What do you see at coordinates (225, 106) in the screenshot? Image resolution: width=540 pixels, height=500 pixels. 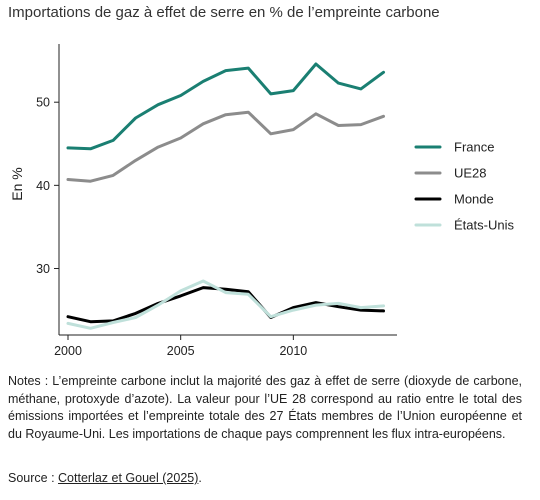 I see `series-line-france` at bounding box center [225, 106].